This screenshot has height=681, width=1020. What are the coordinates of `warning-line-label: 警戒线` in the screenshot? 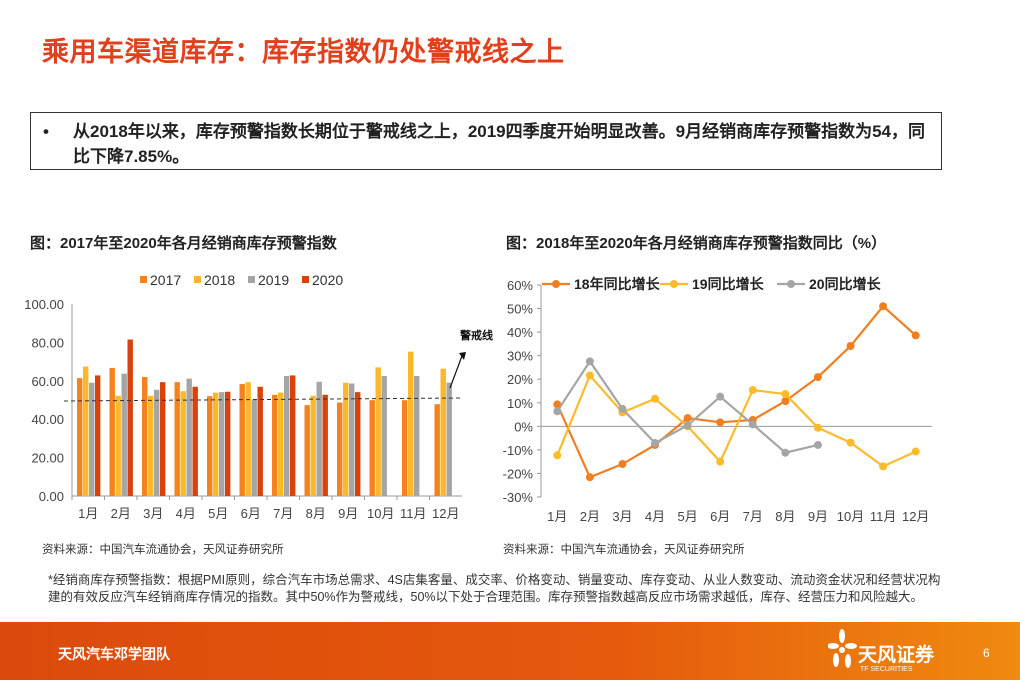 It's located at (476, 335).